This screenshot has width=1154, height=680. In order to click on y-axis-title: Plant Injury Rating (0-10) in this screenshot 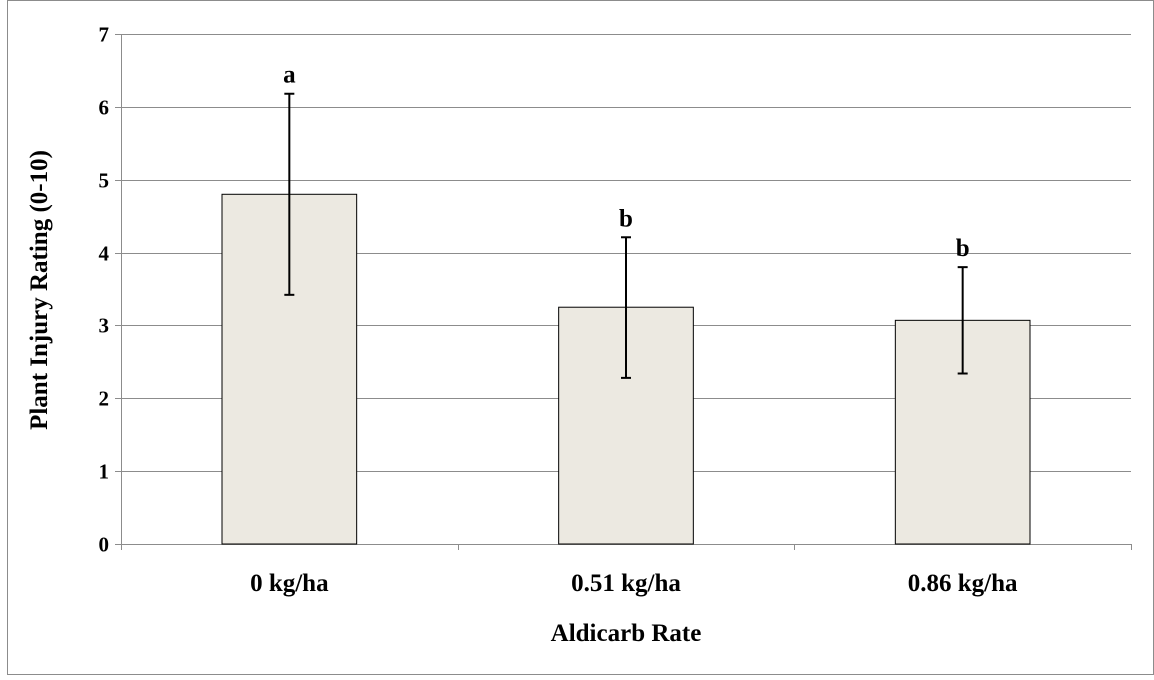, I will do `click(39, 290)`.